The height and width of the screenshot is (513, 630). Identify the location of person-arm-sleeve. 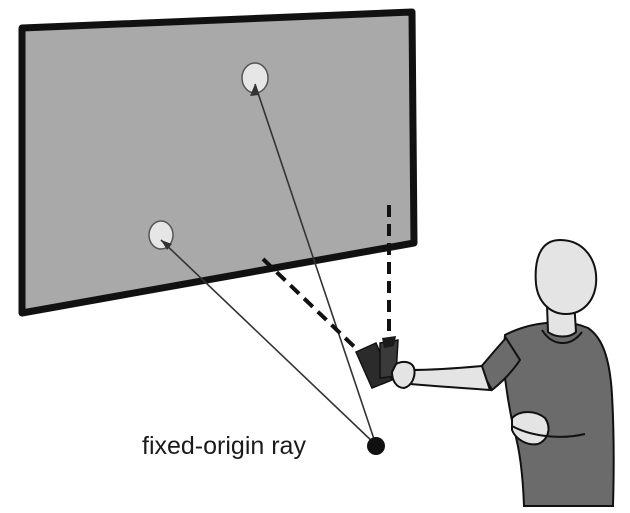
(500, 364).